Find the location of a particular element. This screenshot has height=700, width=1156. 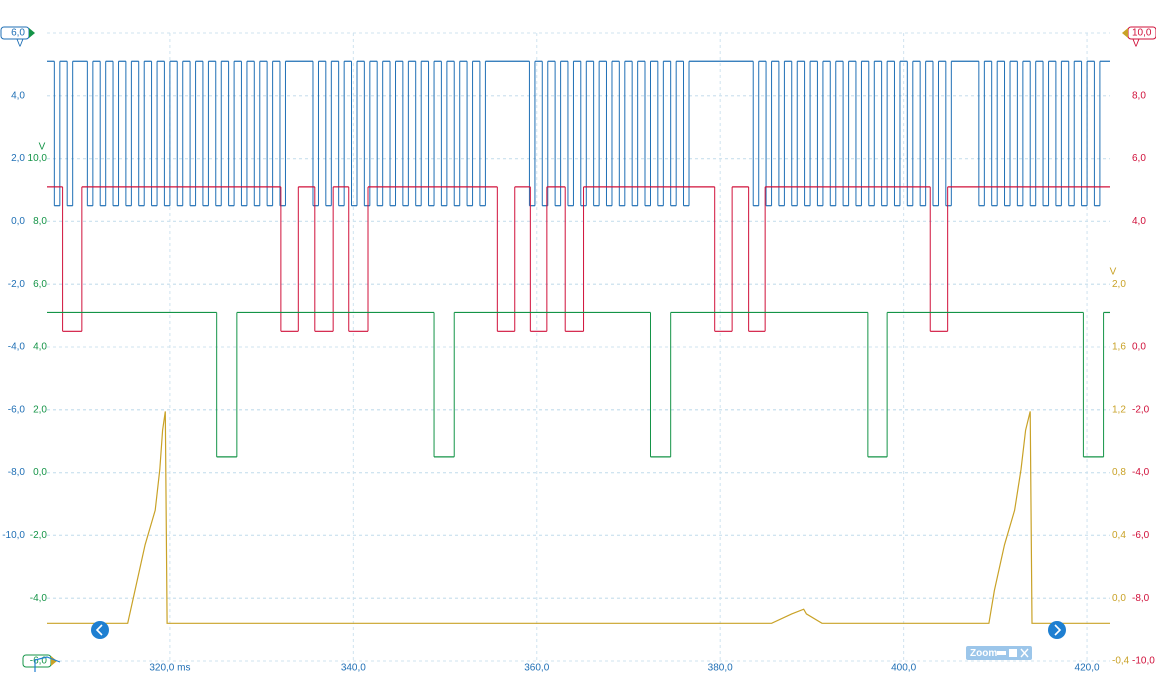

x-tick-label: 320,0 ms is located at coordinates (169, 668).